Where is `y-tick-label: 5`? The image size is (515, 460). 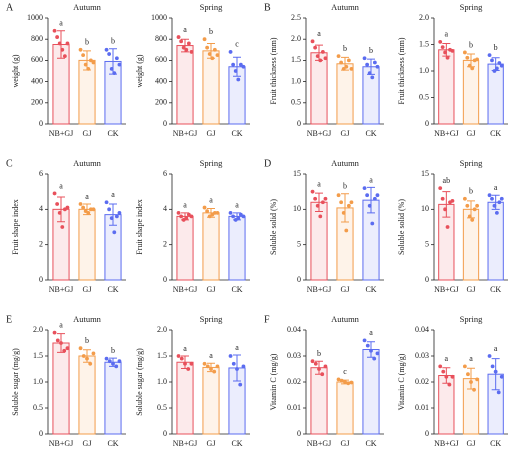
y-tick-label: 5 is located at coordinates (427, 243).